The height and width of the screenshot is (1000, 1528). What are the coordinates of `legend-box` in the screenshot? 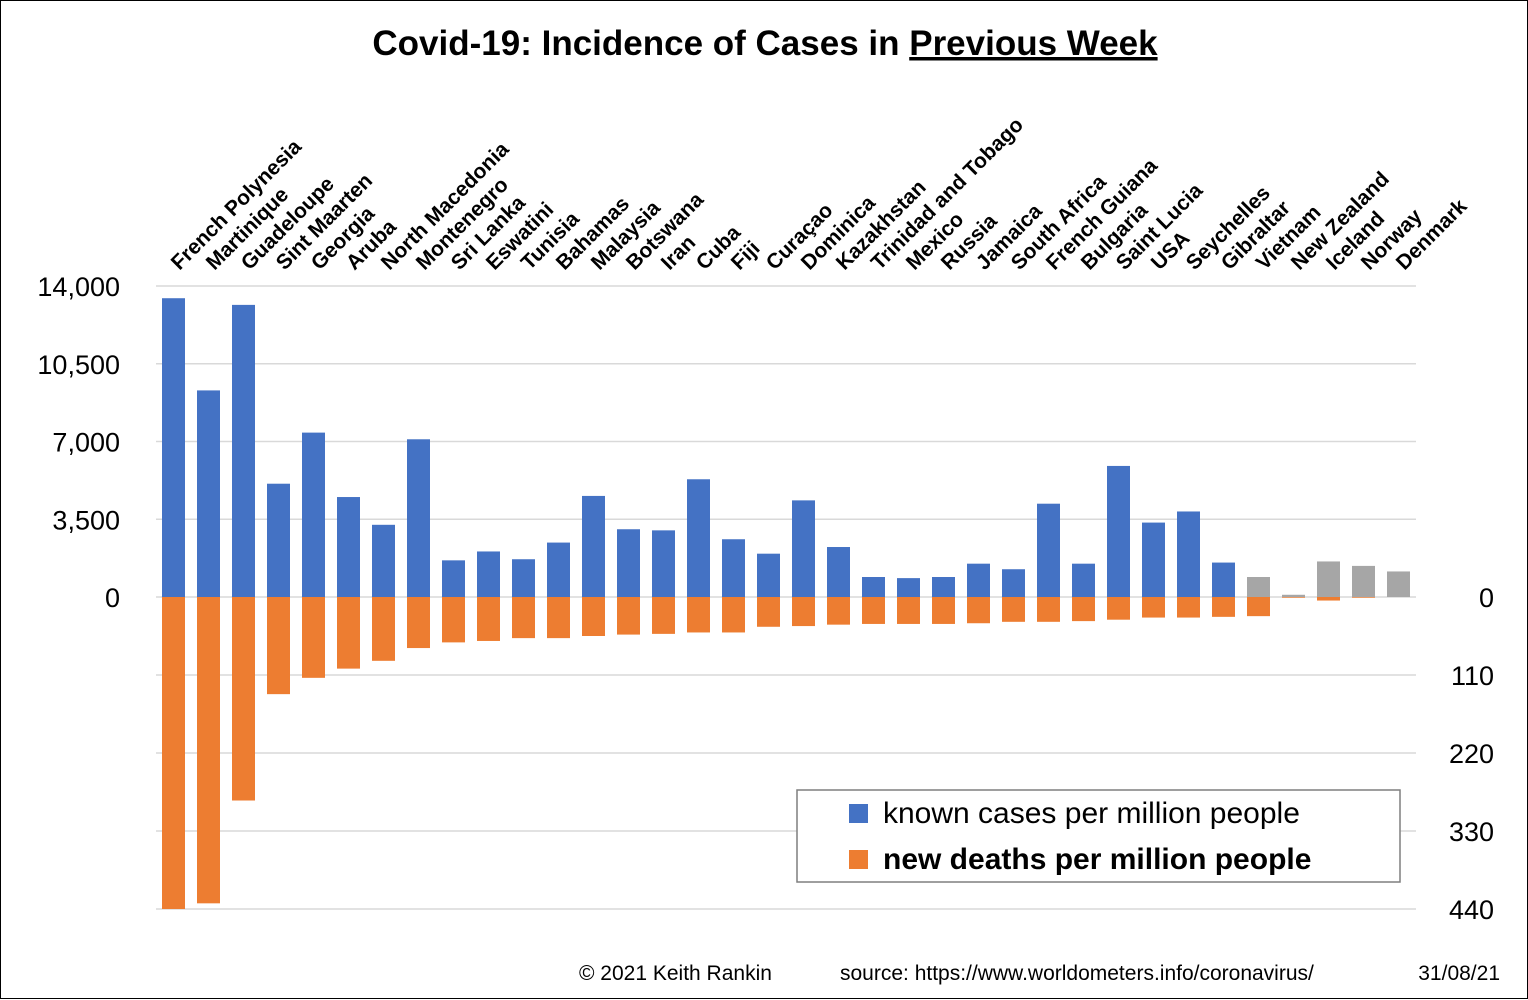 It's located at (1098, 836).